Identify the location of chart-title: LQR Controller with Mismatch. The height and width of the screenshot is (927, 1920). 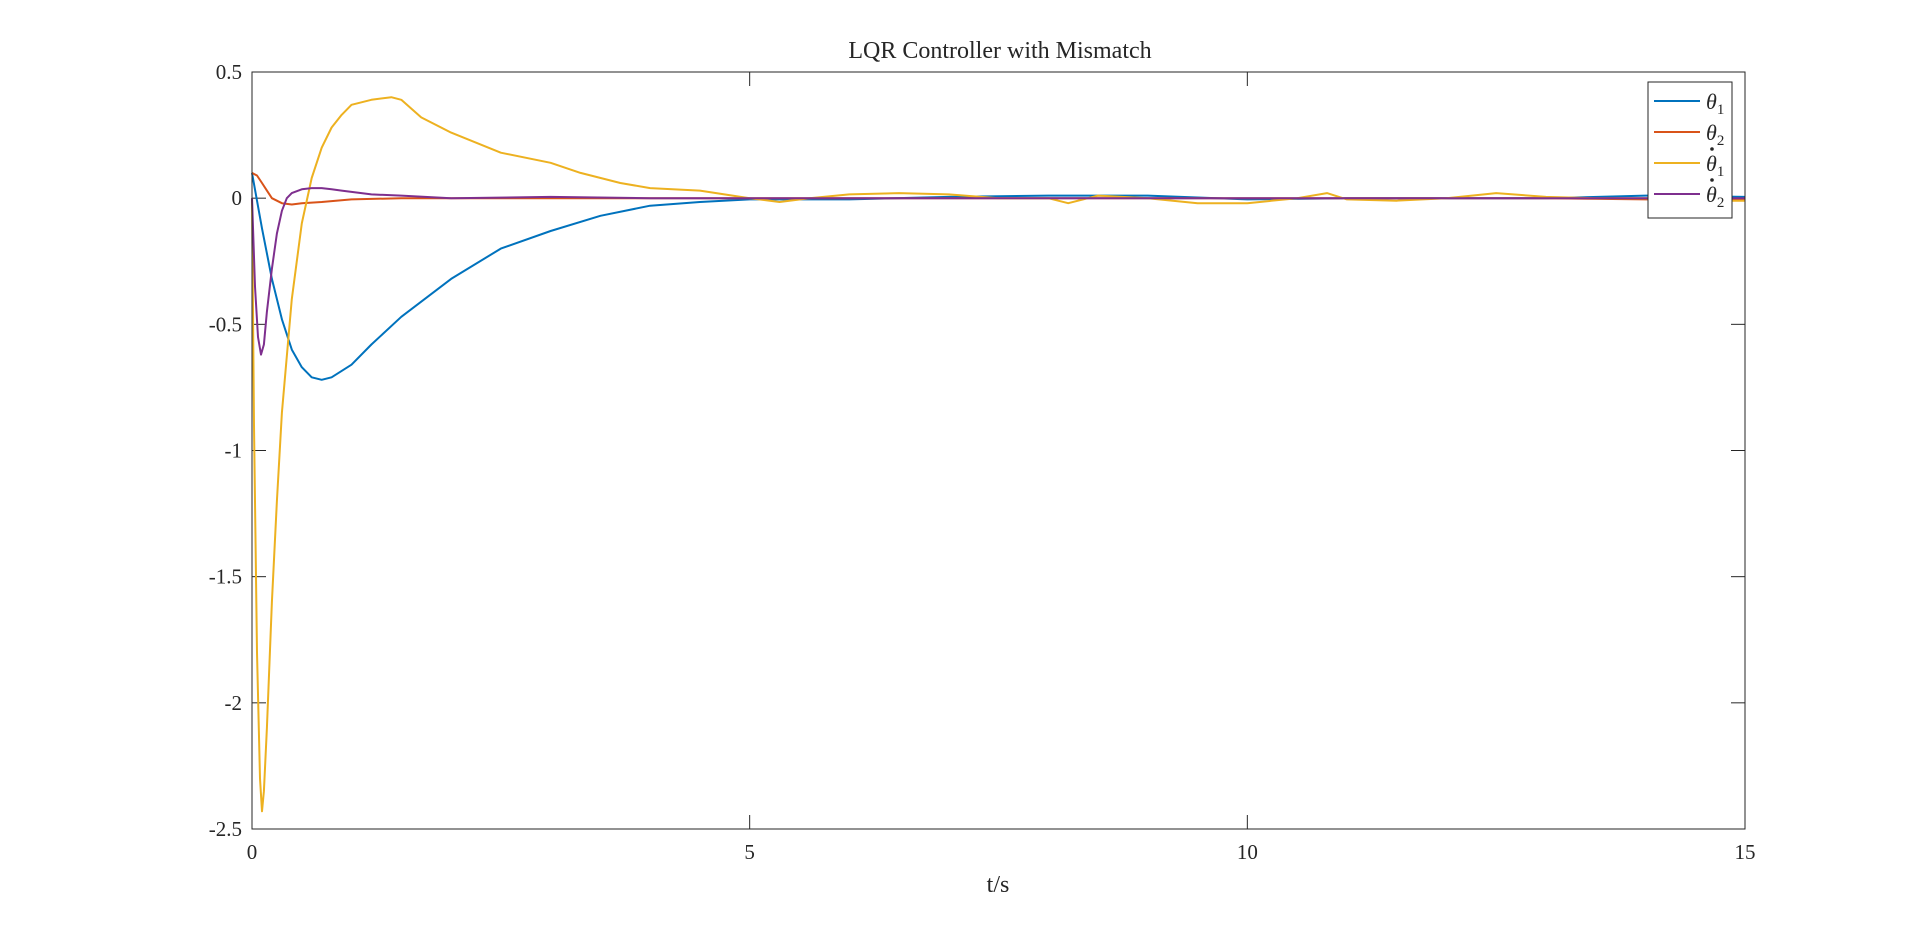
(999, 51).